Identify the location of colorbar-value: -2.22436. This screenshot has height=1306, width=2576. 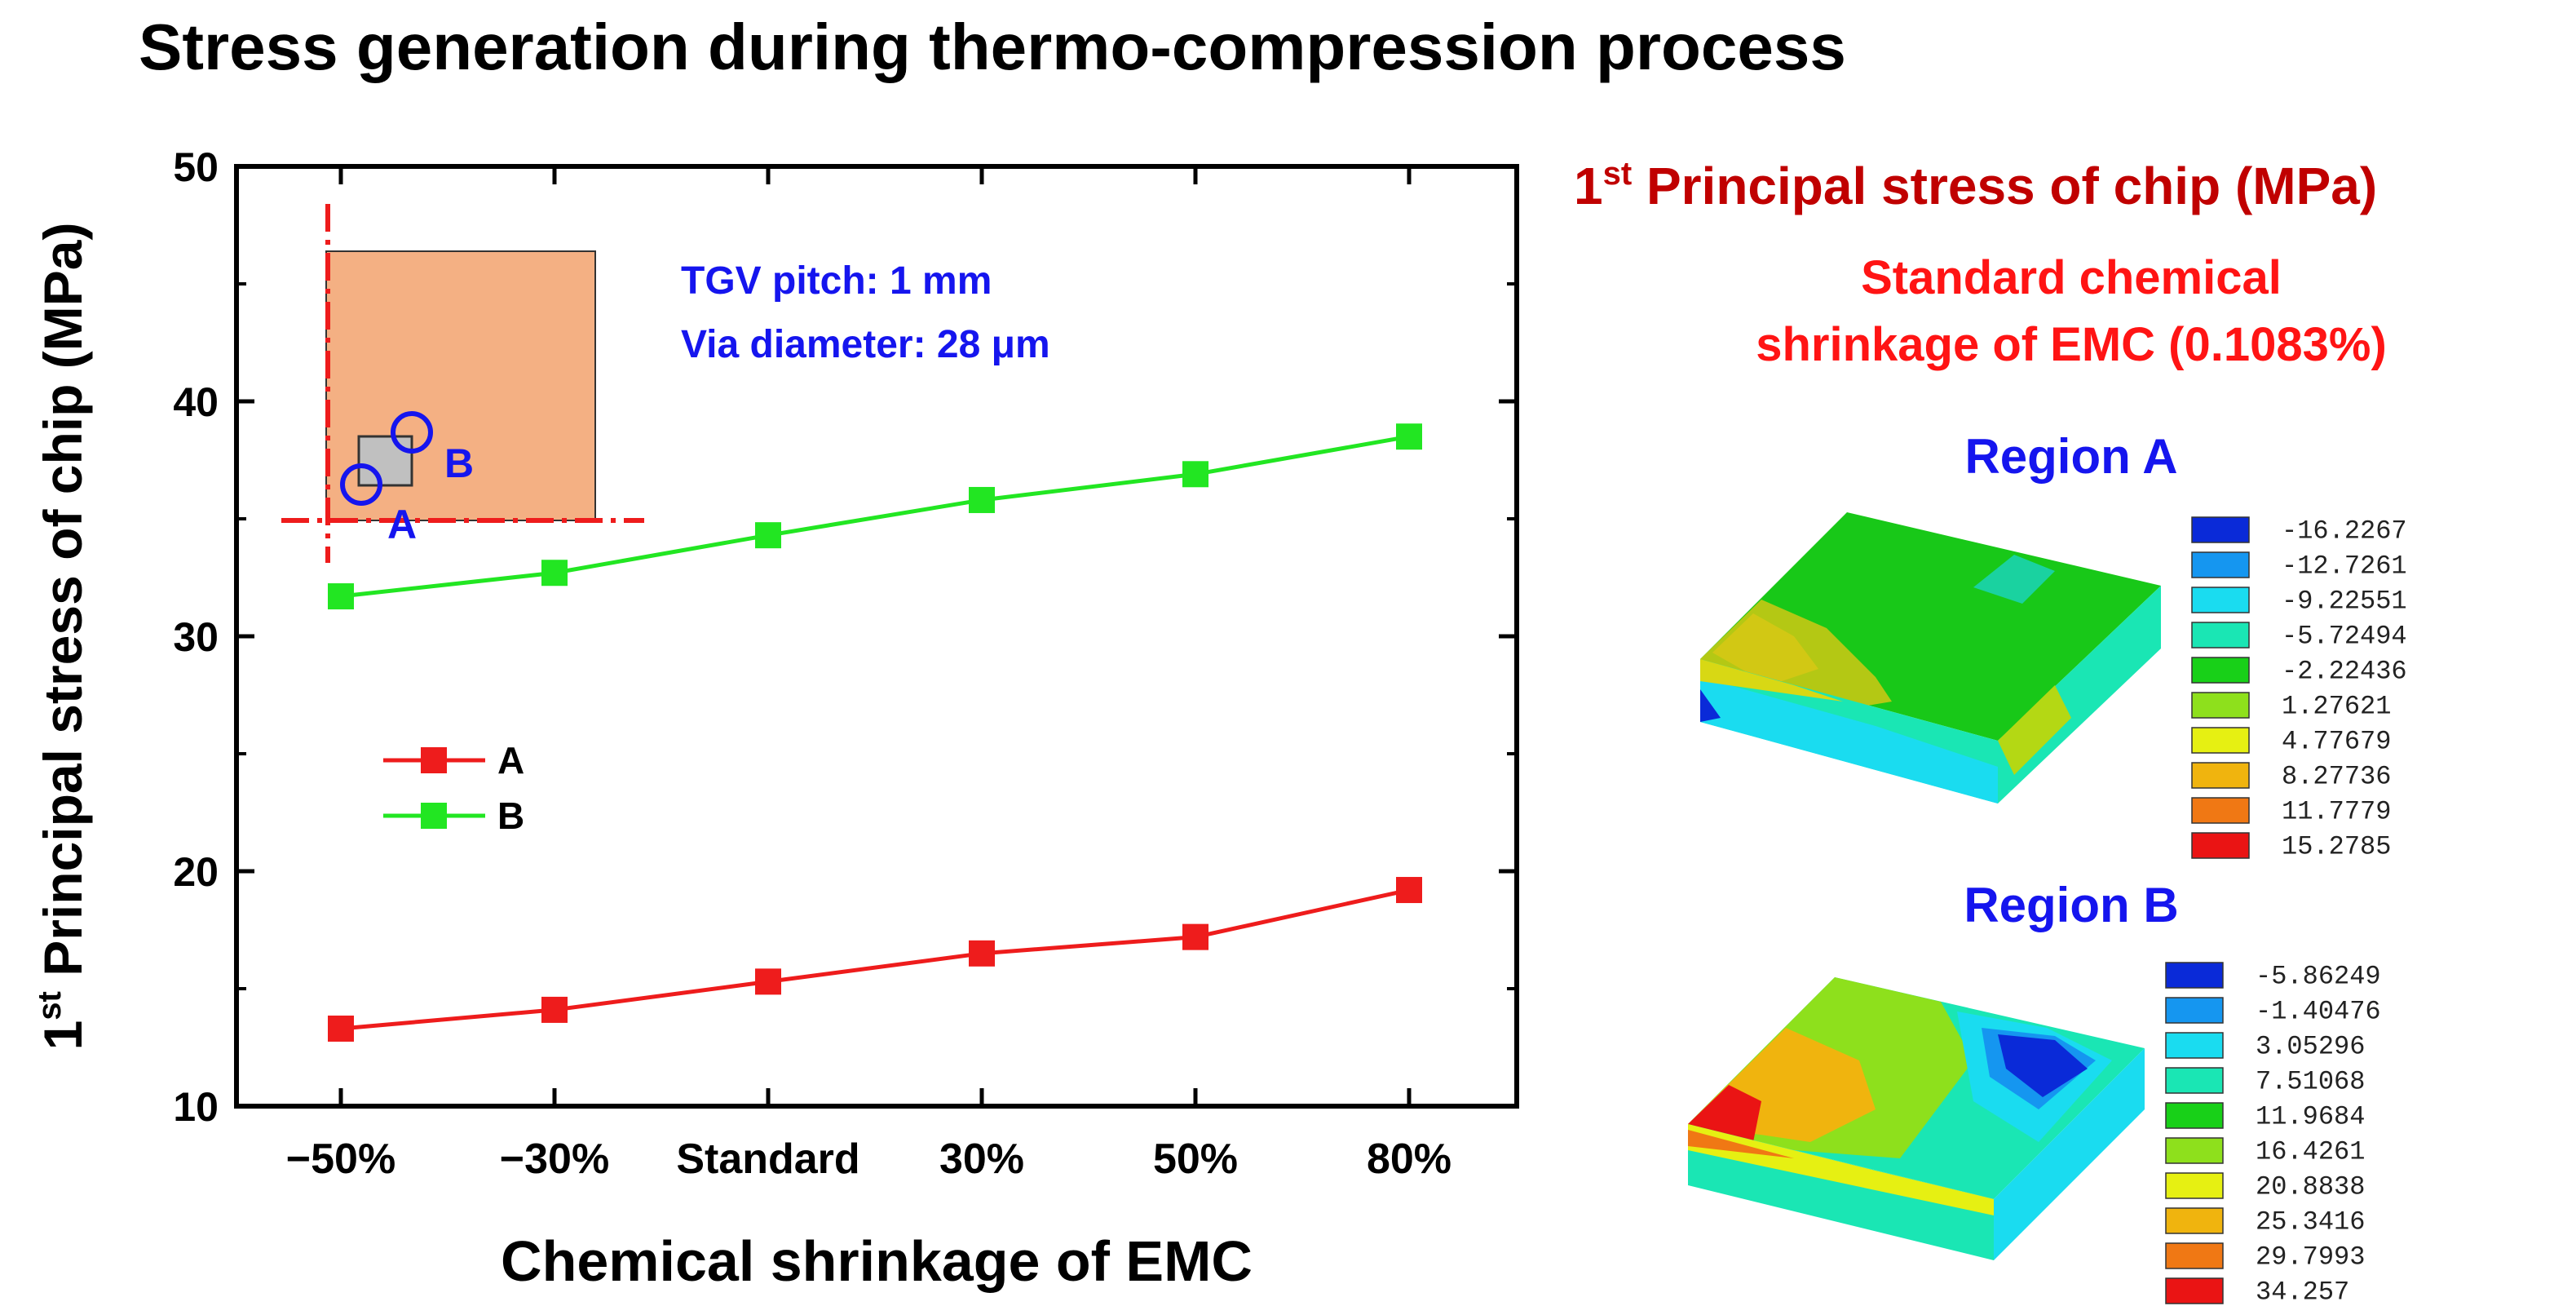
(2344, 672).